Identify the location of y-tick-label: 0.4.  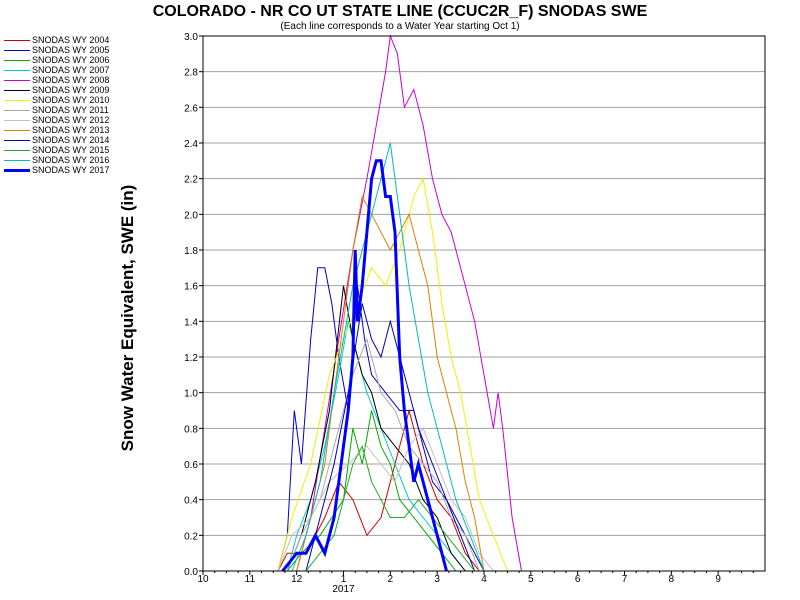
(191, 501).